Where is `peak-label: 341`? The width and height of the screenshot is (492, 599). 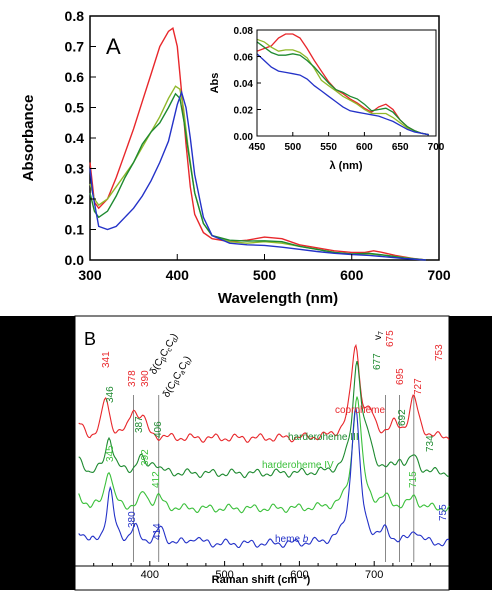
peak-label: 341 is located at coordinates (106, 359).